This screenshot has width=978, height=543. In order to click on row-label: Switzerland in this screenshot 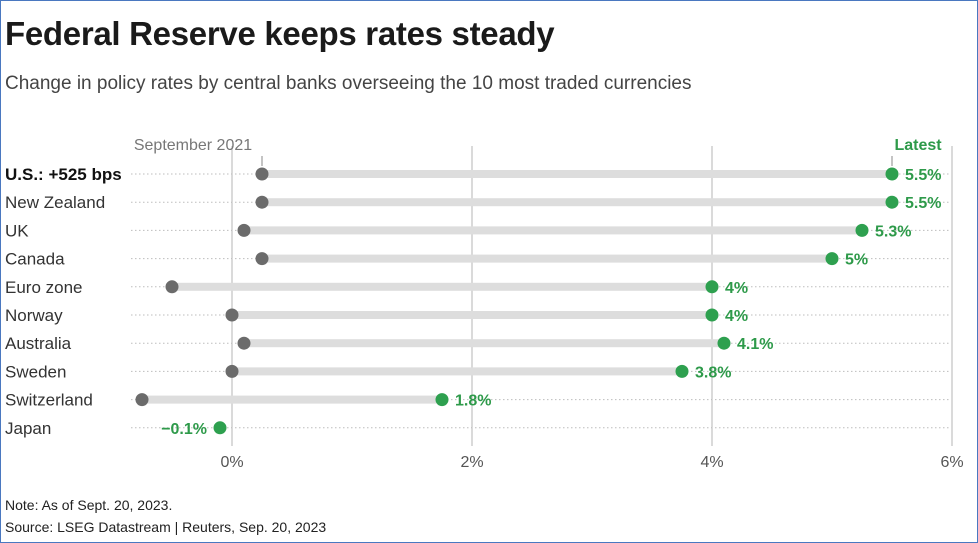, I will do `click(49, 400)`.